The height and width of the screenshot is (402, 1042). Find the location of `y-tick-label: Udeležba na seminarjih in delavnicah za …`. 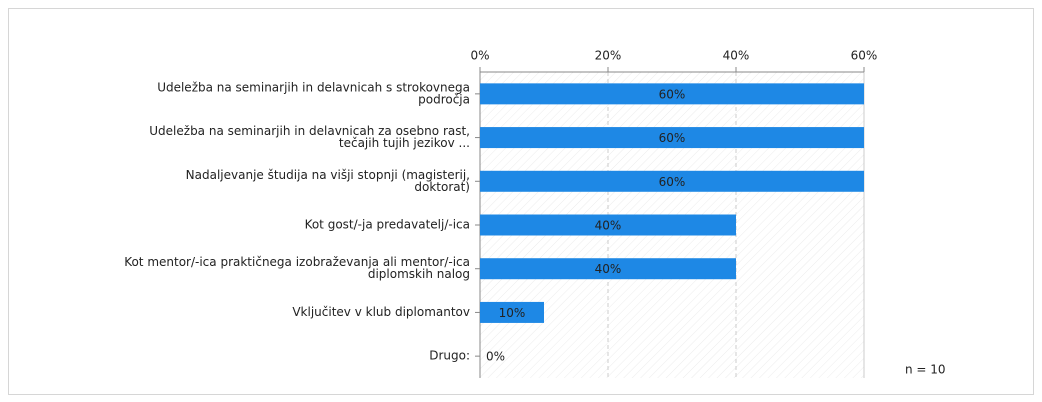

y-tick-label: Udeležba na seminarjih in delavnicah za … is located at coordinates (309, 131).